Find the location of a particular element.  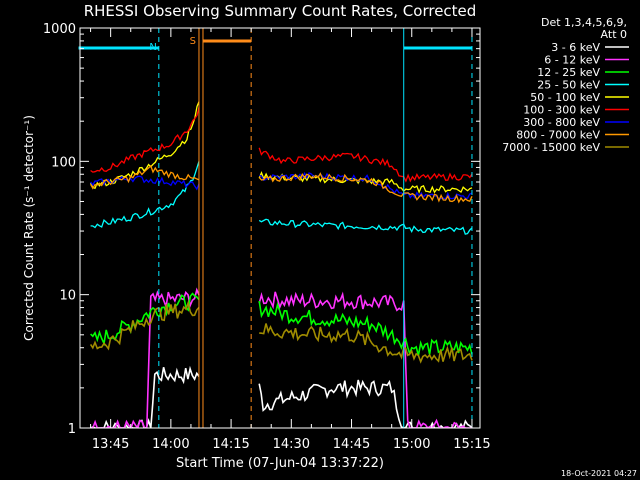

saa-label: S is located at coordinates (193, 41).